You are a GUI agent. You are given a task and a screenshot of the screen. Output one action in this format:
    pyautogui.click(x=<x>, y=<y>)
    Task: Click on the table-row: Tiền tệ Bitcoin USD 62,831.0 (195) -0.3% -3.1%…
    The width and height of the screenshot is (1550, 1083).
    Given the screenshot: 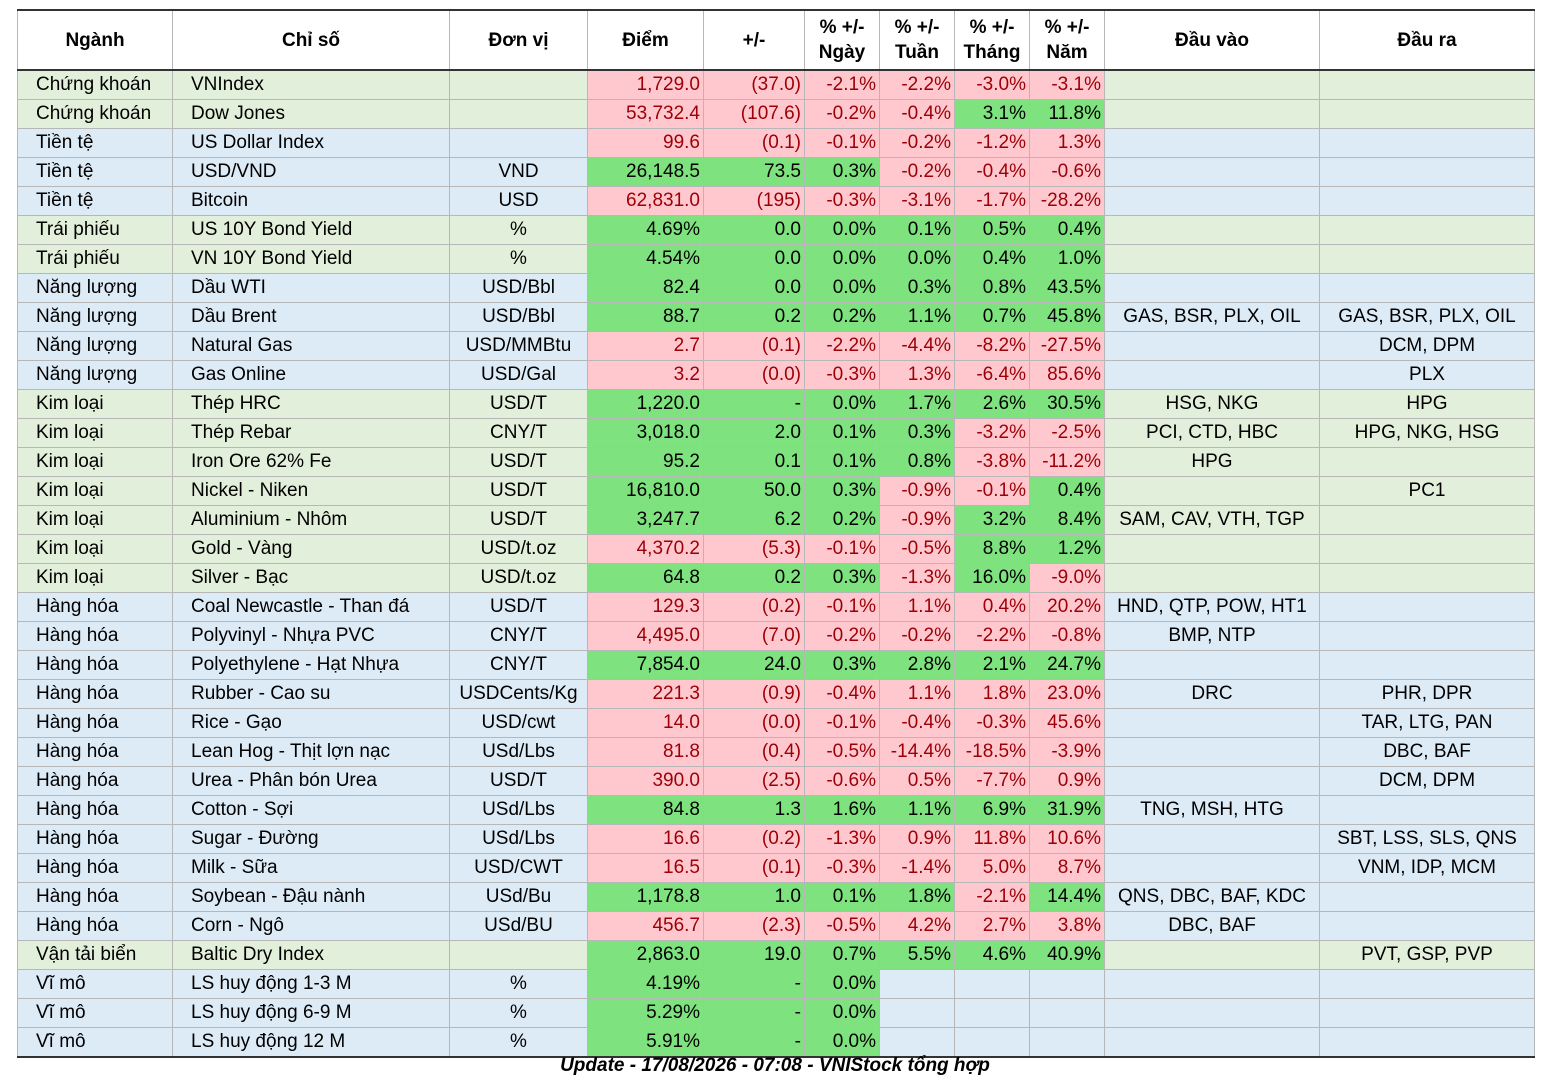 What is the action you would take?
    pyautogui.click(x=776, y=201)
    